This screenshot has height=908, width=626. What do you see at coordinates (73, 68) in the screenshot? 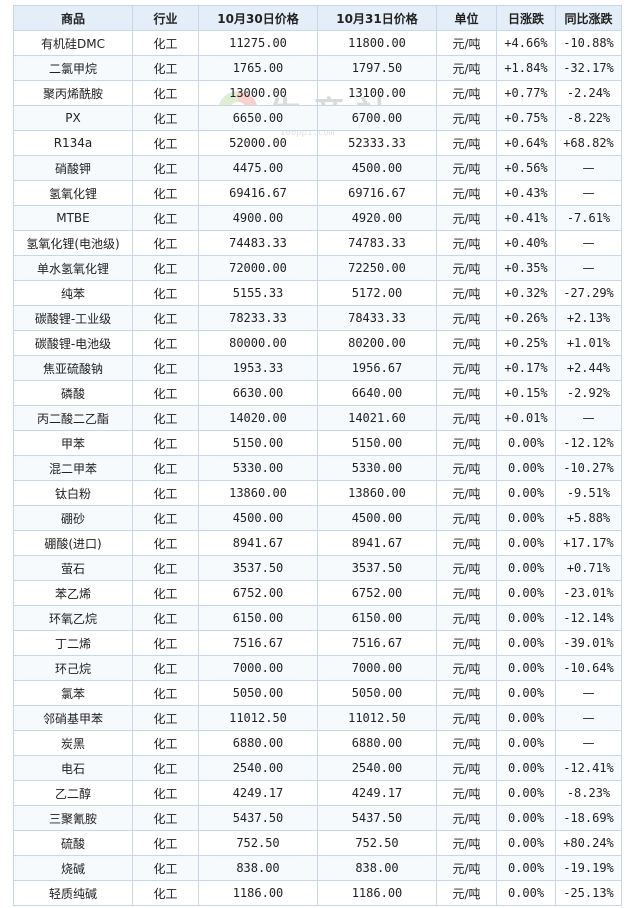
I see `product-name-link: 二氯甲烷` at bounding box center [73, 68].